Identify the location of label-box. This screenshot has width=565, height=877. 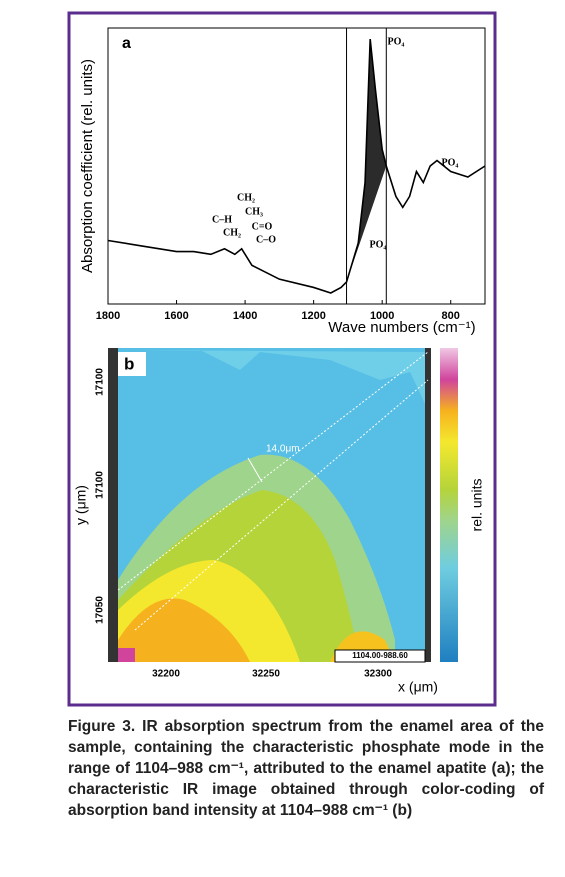
(132, 364).